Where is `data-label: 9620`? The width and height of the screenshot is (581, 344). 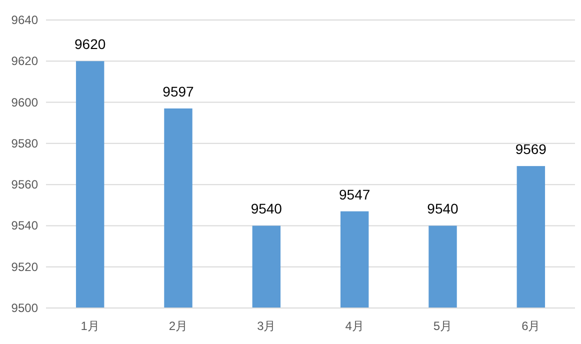 data-label: 9620 is located at coordinates (90, 44).